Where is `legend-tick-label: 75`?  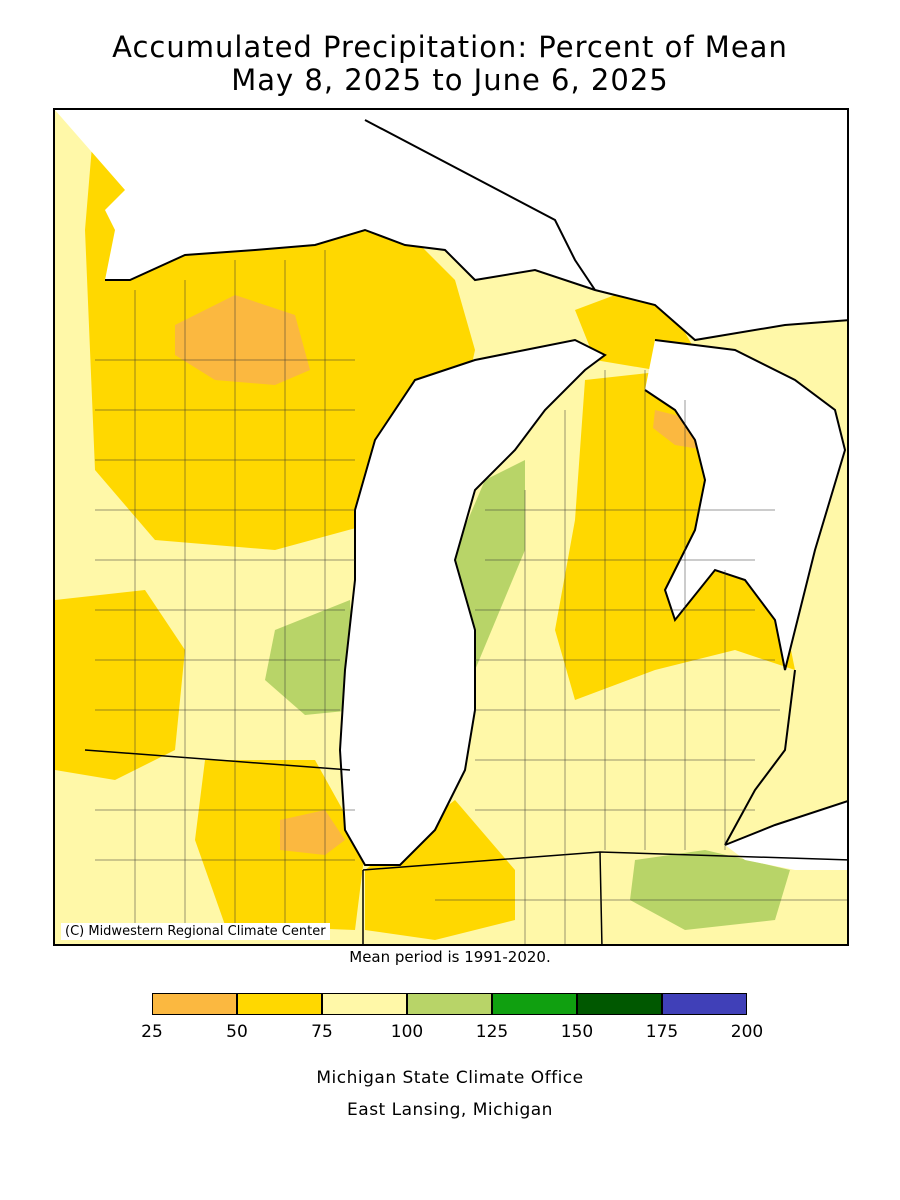
legend-tick-label: 75 is located at coordinates (322, 1032).